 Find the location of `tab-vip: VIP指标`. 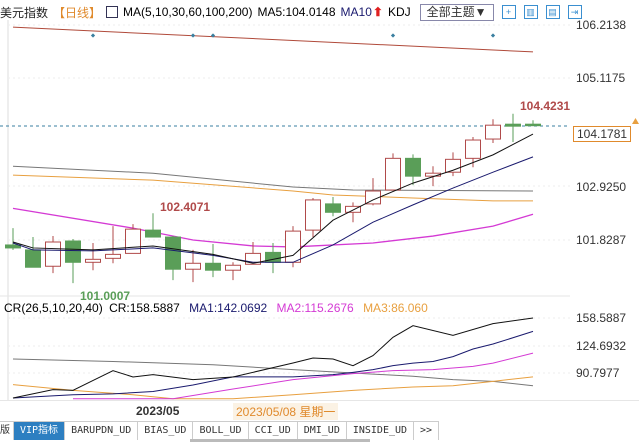

tab-vip: VIP指标 is located at coordinates (40, 431).